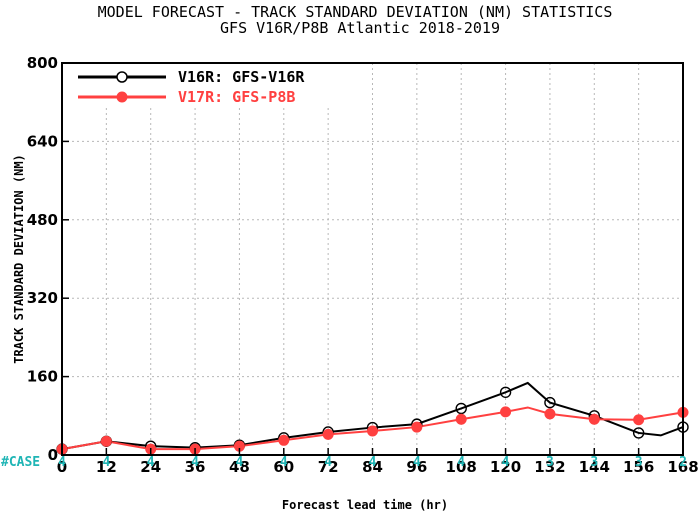 The width and height of the screenshot is (700, 514). What do you see at coordinates (42, 220) in the screenshot?
I see `y-tick-label: 480` at bounding box center [42, 220].